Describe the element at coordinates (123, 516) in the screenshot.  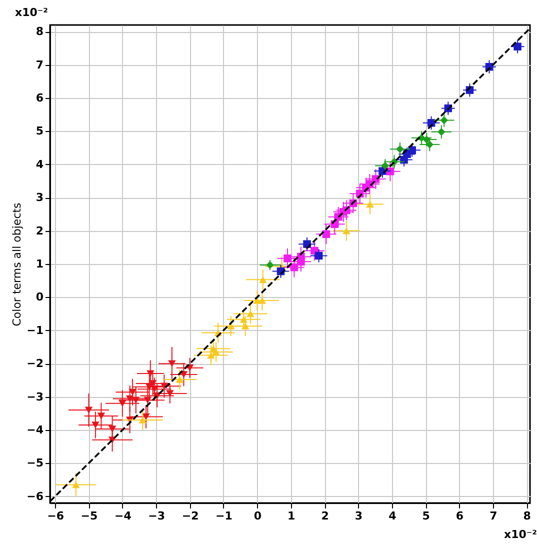
I see `x-tick-label: −4` at that location.